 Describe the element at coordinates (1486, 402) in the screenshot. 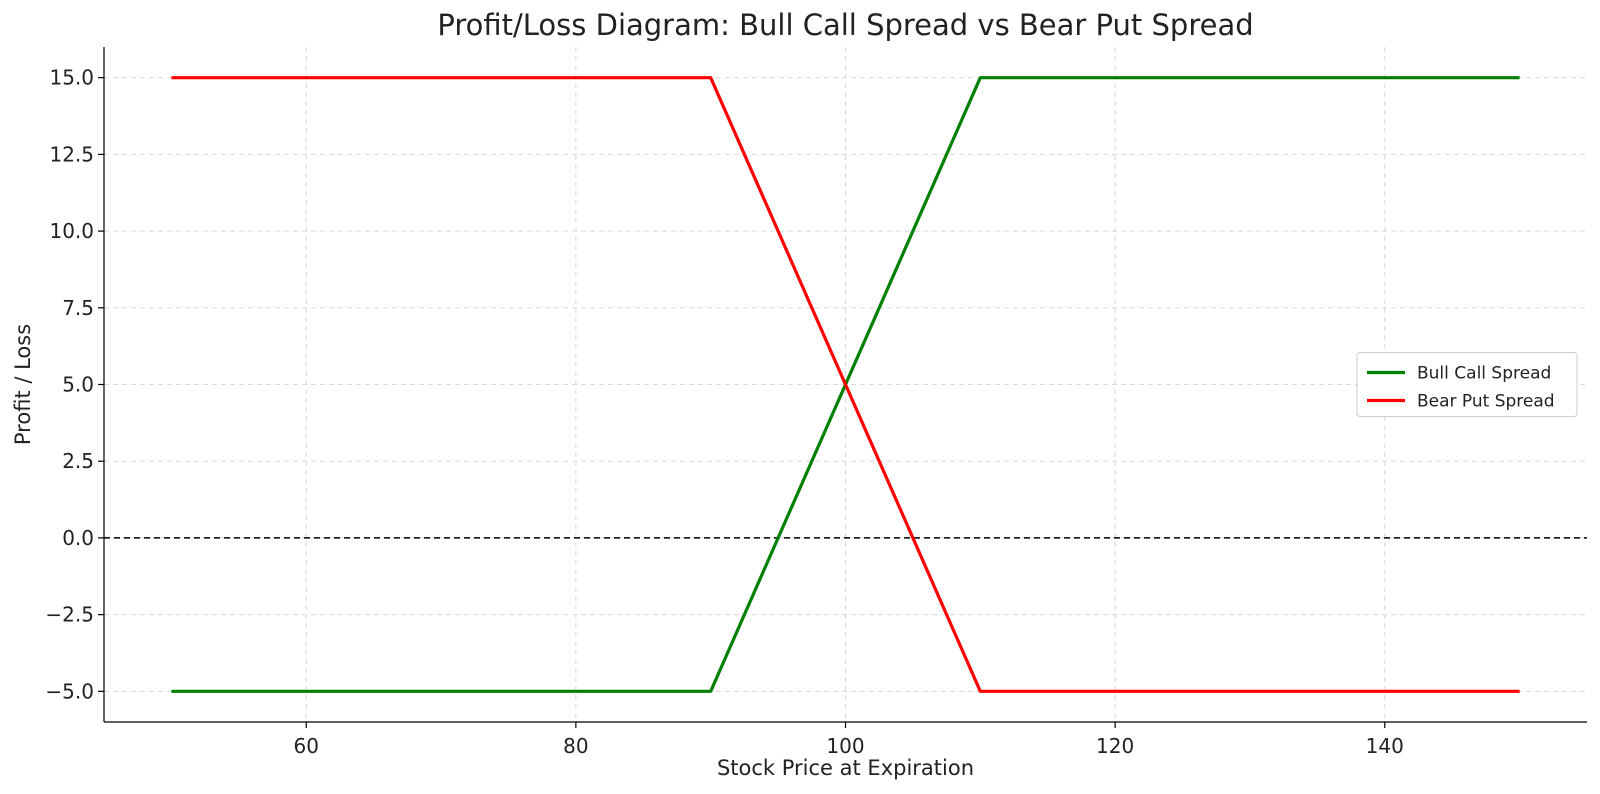

I see `legend-label-2: Bear Put Spread` at that location.